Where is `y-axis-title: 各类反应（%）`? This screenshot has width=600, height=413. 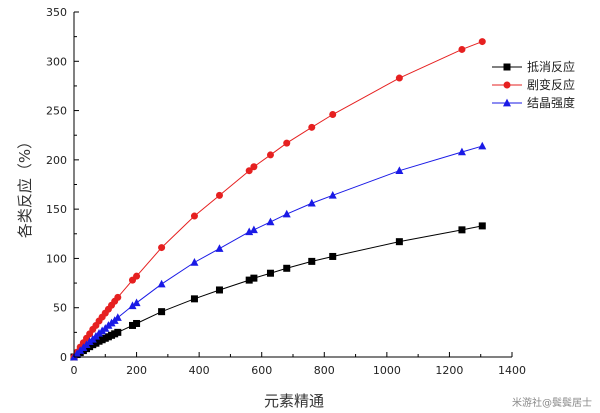 y-axis-title: 各类反应（%） is located at coordinates (25, 186).